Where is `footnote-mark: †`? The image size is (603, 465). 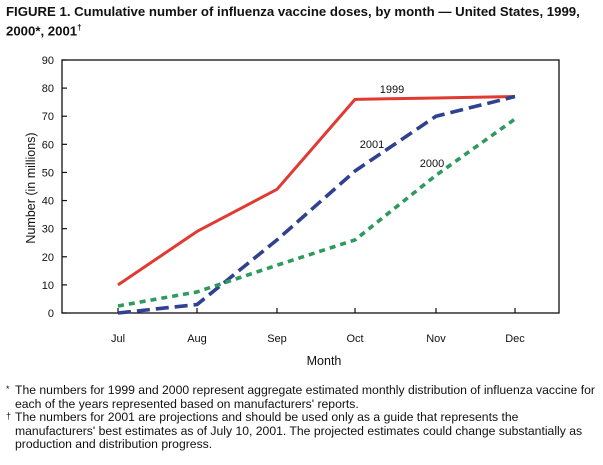
footnote-mark: † is located at coordinates (9, 416).